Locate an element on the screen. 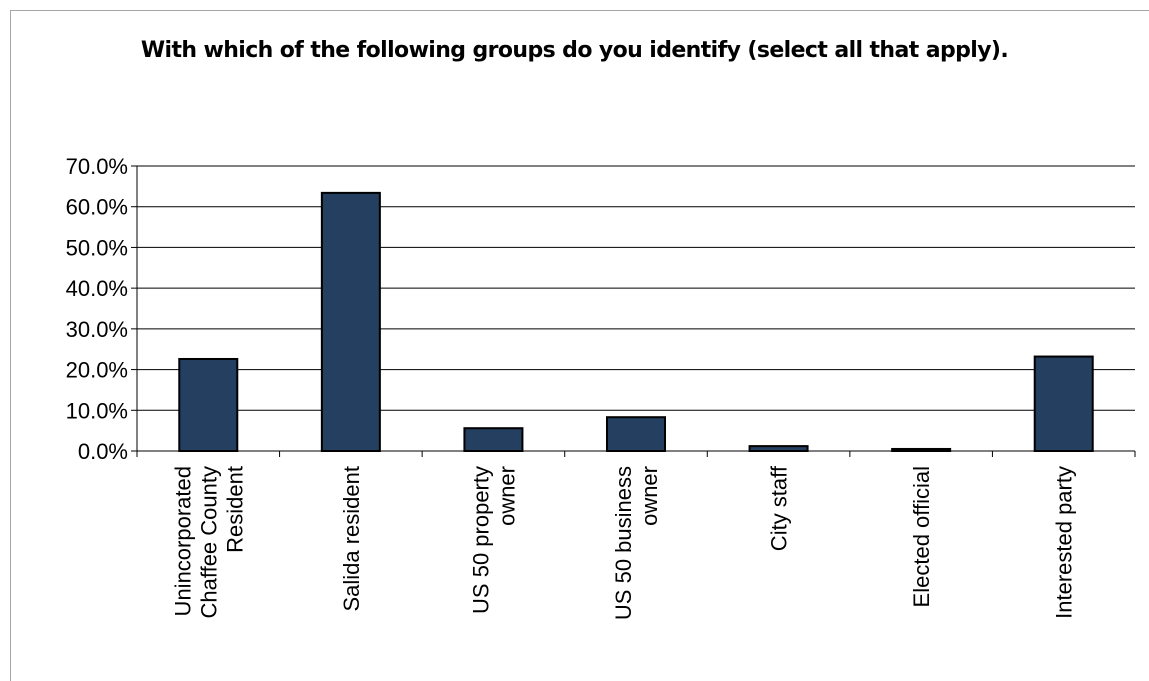  x-tick-label: Elected official is located at coordinates (921, 536).